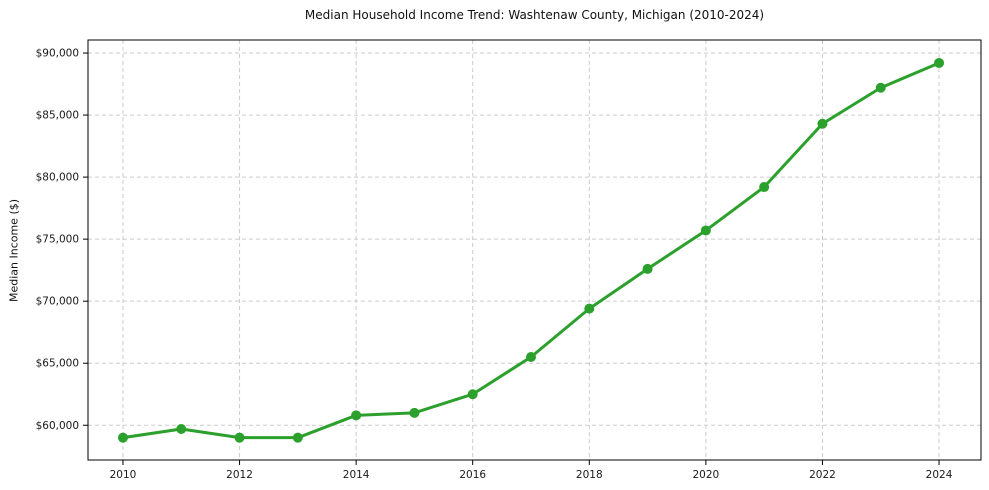 The width and height of the screenshot is (989, 490). What do you see at coordinates (14, 250) in the screenshot?
I see `y-axis-label: Median Income ($)` at bounding box center [14, 250].